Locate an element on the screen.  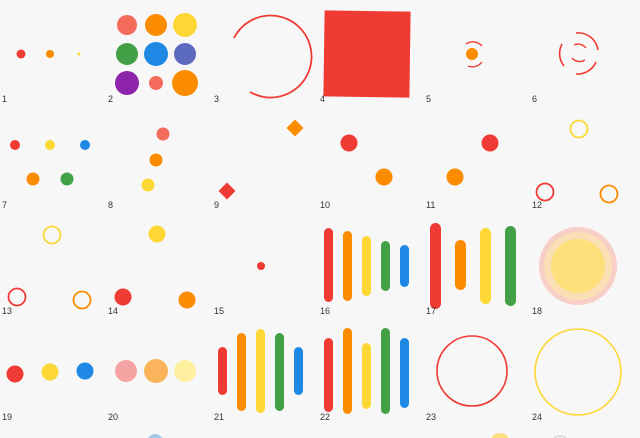
loader-cell-12: 12 is located at coordinates (583, 159).